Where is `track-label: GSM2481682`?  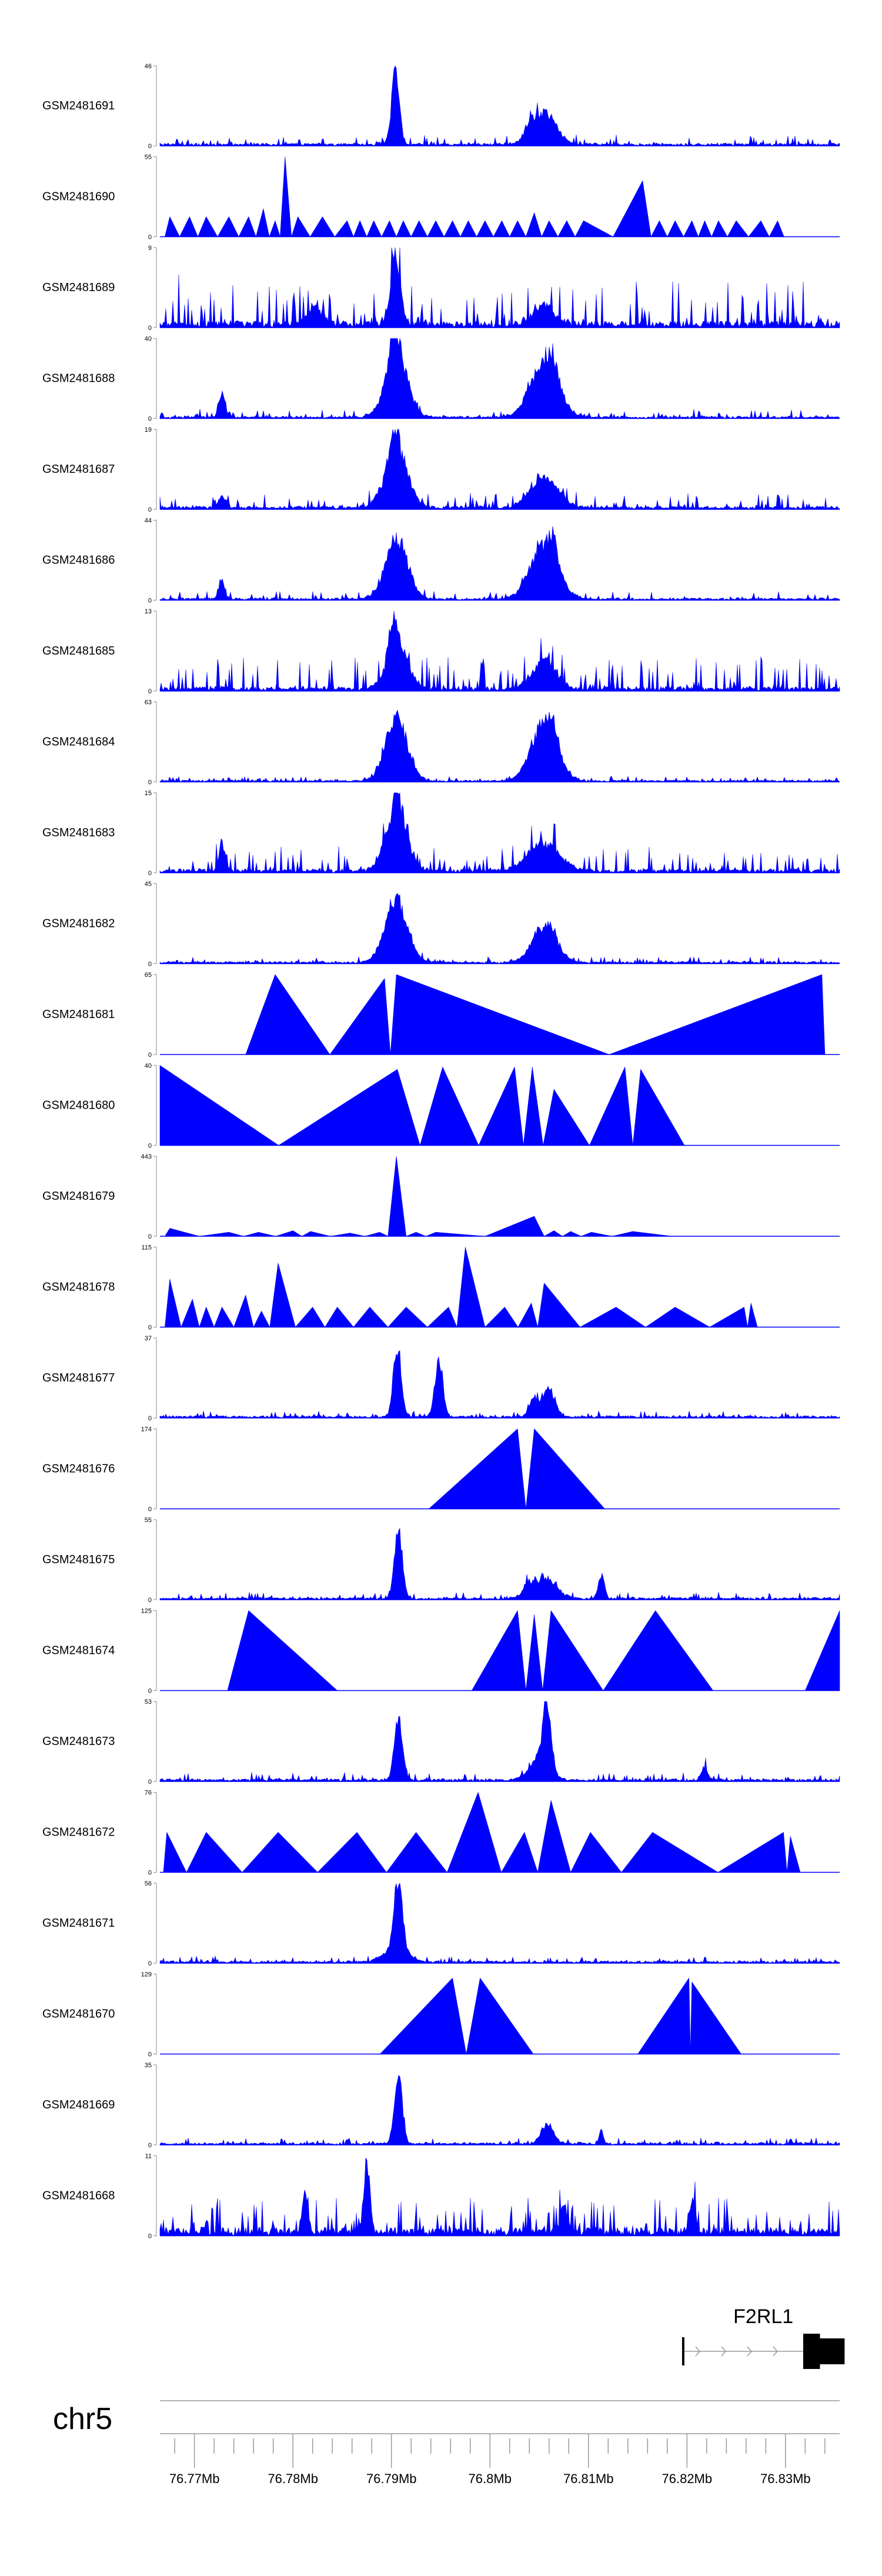 track-label: GSM2481682 is located at coordinates (78, 923).